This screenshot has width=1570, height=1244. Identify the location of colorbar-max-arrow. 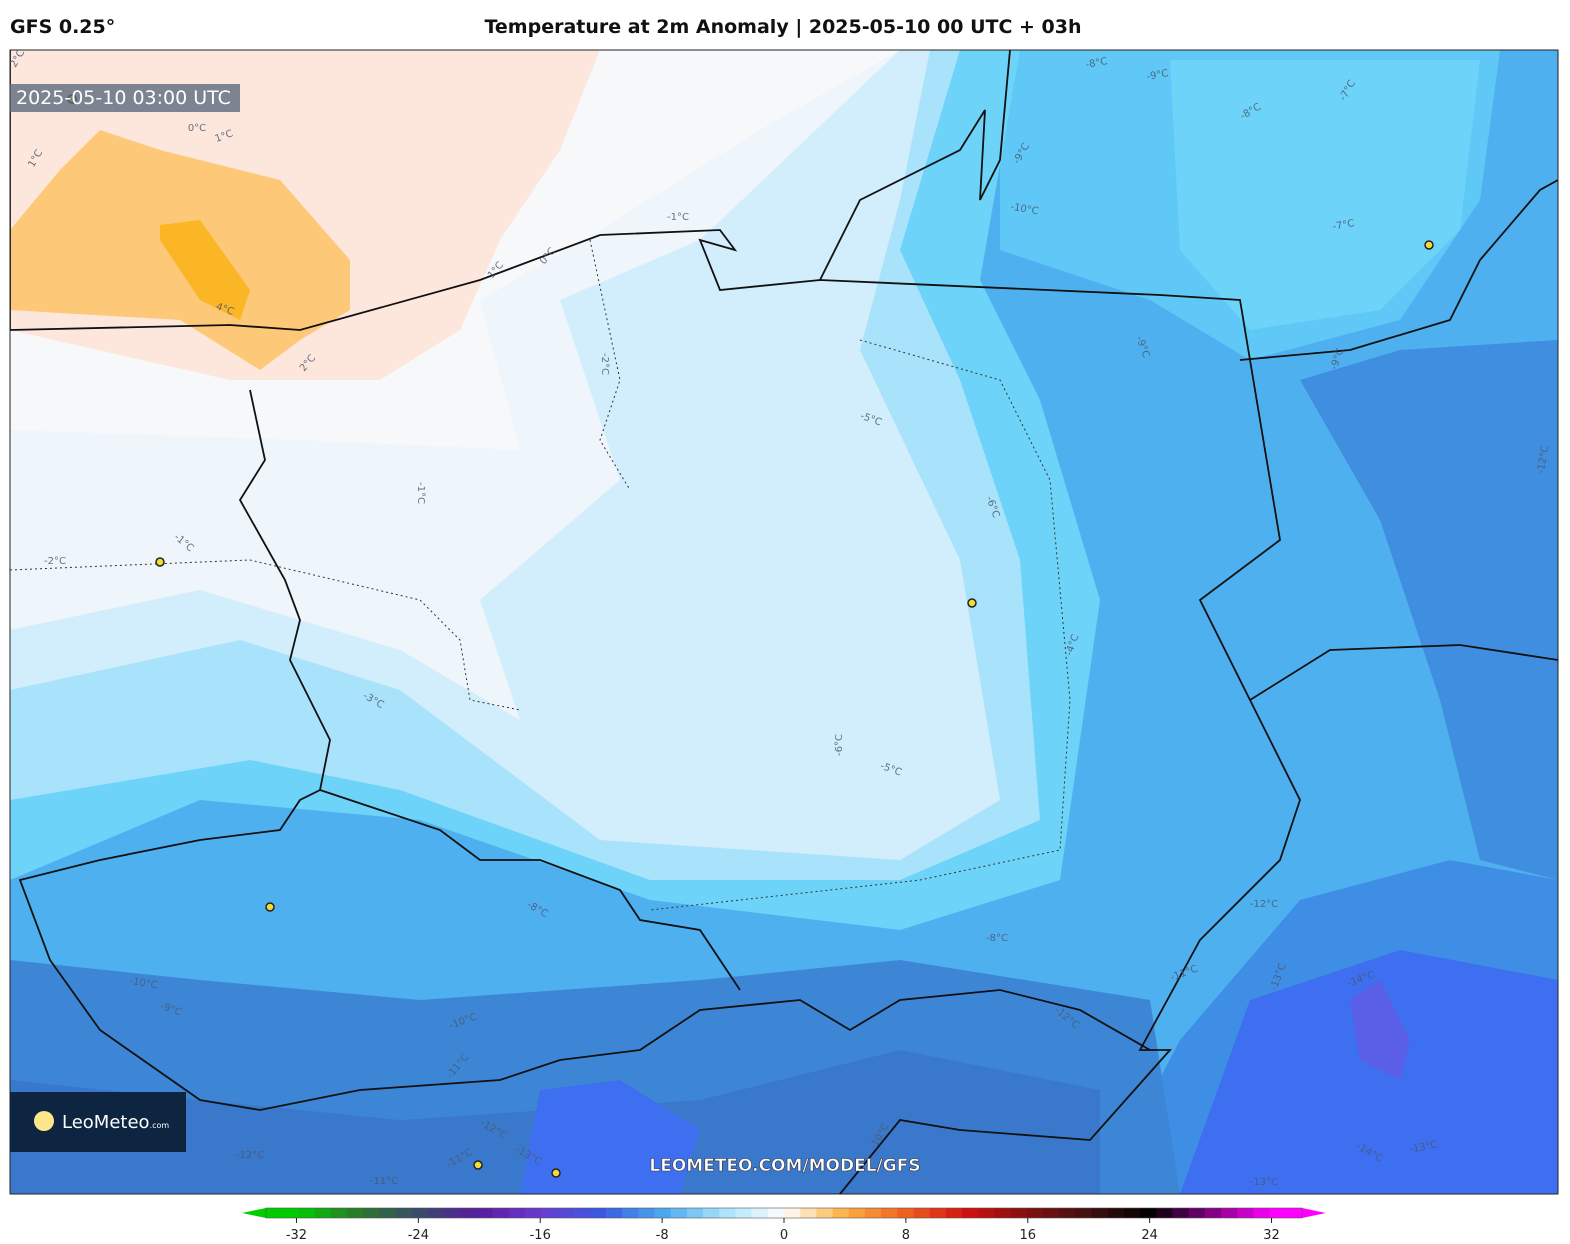
(1314, 1213).